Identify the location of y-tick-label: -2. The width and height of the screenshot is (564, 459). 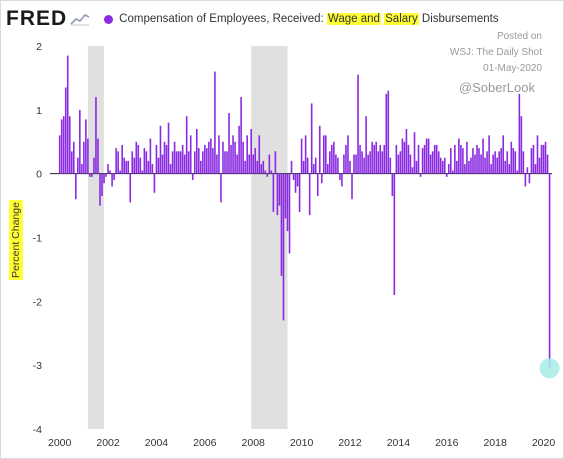
(37, 302).